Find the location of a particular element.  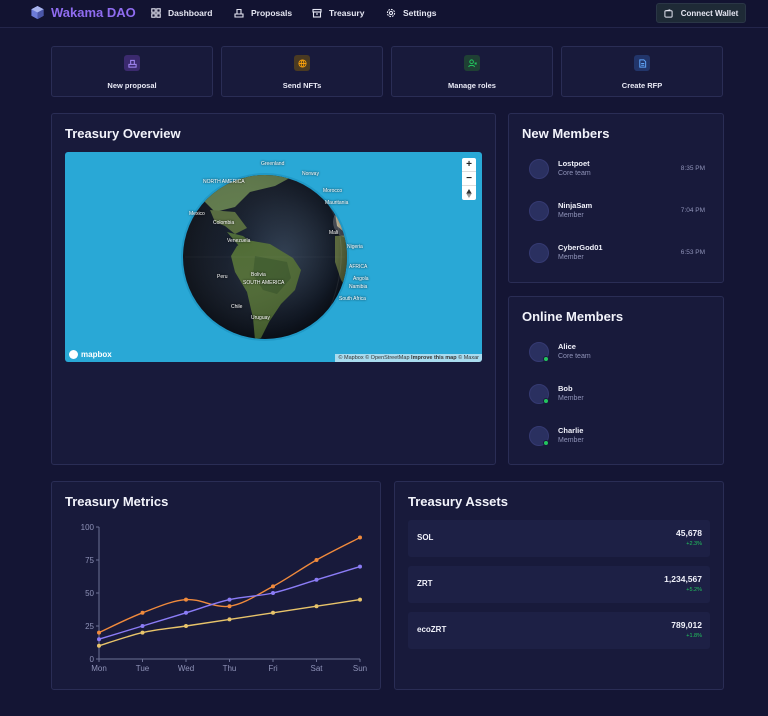

map-label: Venezuela is located at coordinates (239, 241).